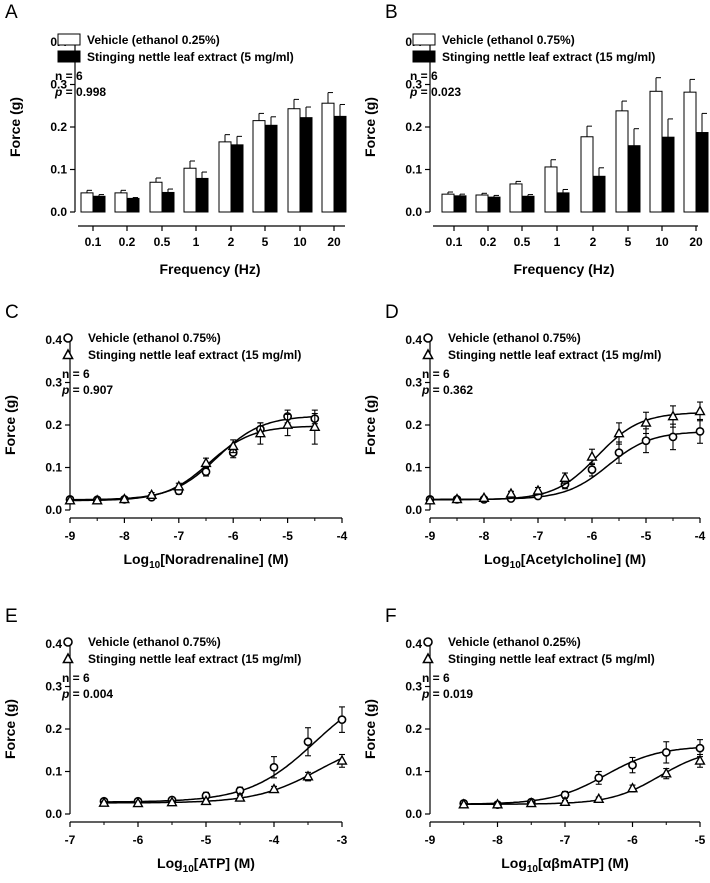 This screenshot has width=710, height=883. Describe the element at coordinates (533, 869) in the screenshot. I see `x-label-sub: 10` at that location.